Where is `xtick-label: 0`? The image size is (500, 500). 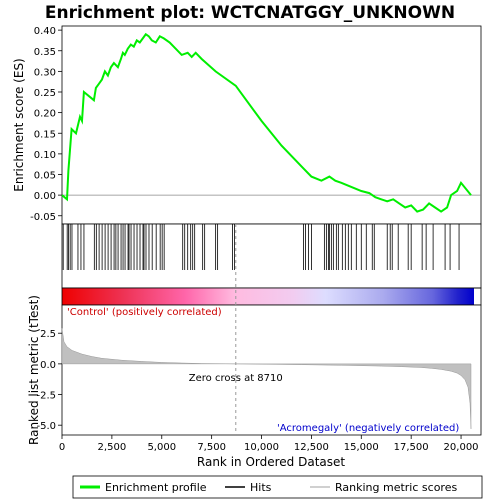
xtick-label: 0 is located at coordinates (62, 447).